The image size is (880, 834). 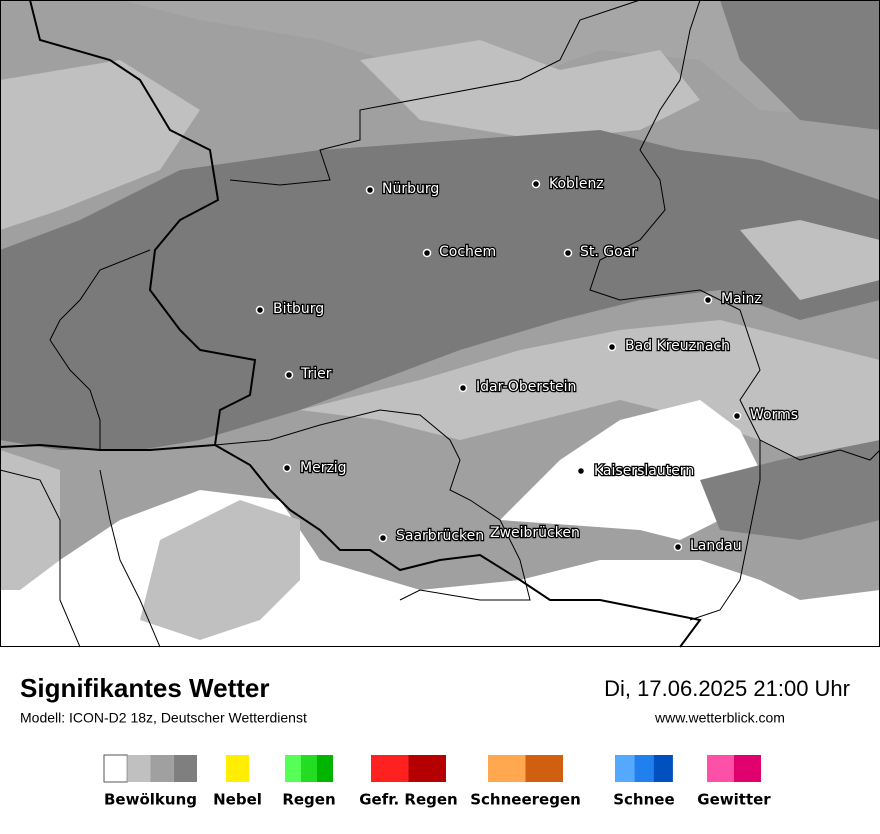 I want to click on city-label: Nürburg, so click(x=410, y=189).